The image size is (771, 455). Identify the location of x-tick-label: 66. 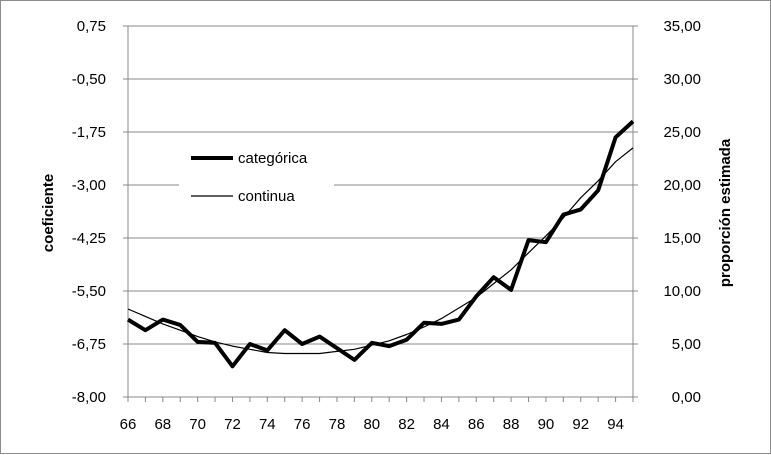
(128, 424).